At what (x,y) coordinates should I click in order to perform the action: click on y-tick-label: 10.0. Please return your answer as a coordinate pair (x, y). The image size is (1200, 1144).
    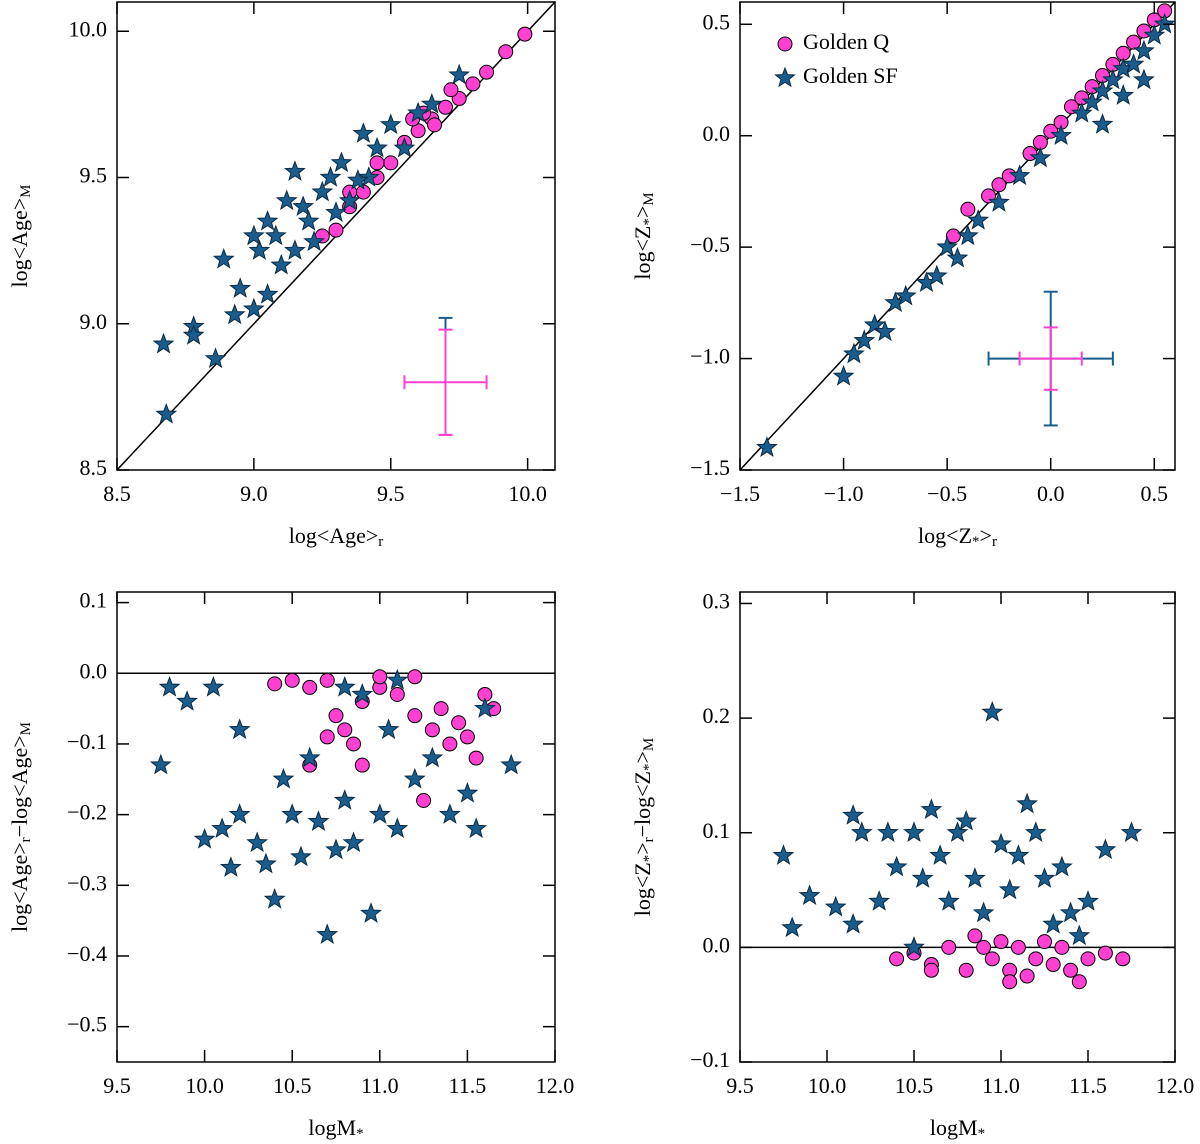
    Looking at the image, I should click on (88, 28).